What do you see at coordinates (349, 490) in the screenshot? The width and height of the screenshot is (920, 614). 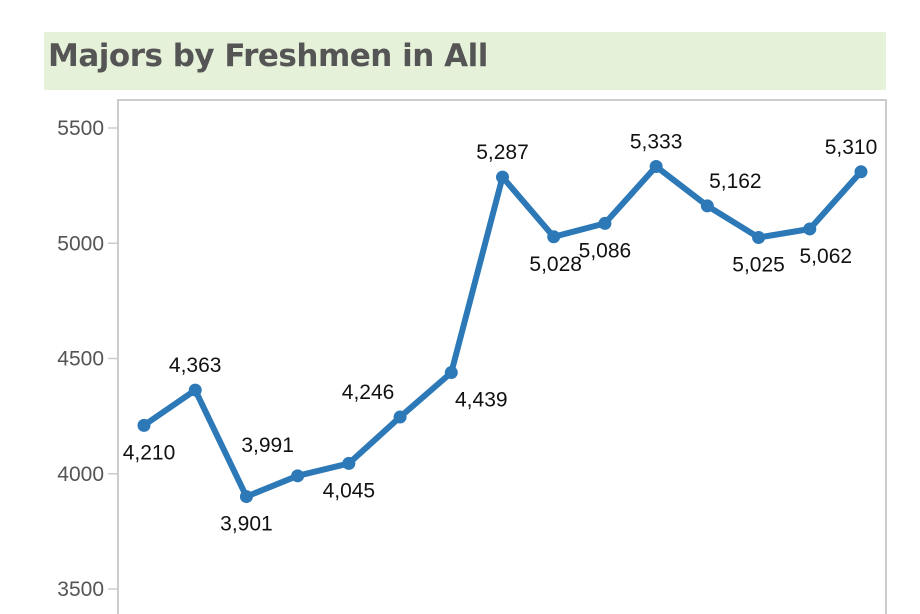 I see `data-label: 4,045` at bounding box center [349, 490].